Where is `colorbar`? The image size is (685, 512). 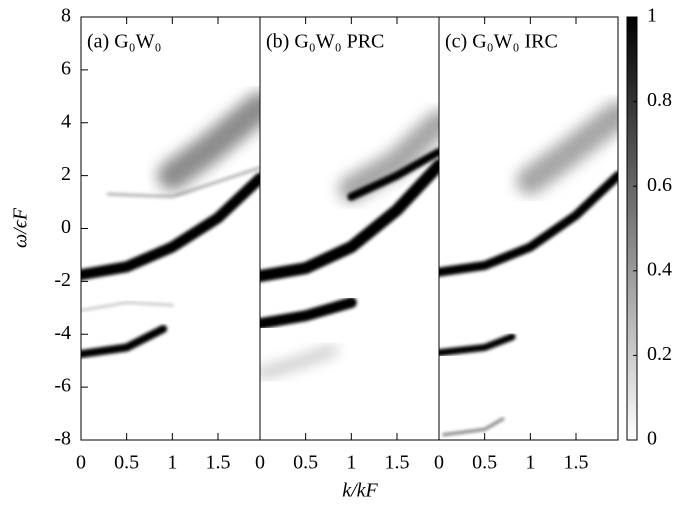 colorbar is located at coordinates (632, 228).